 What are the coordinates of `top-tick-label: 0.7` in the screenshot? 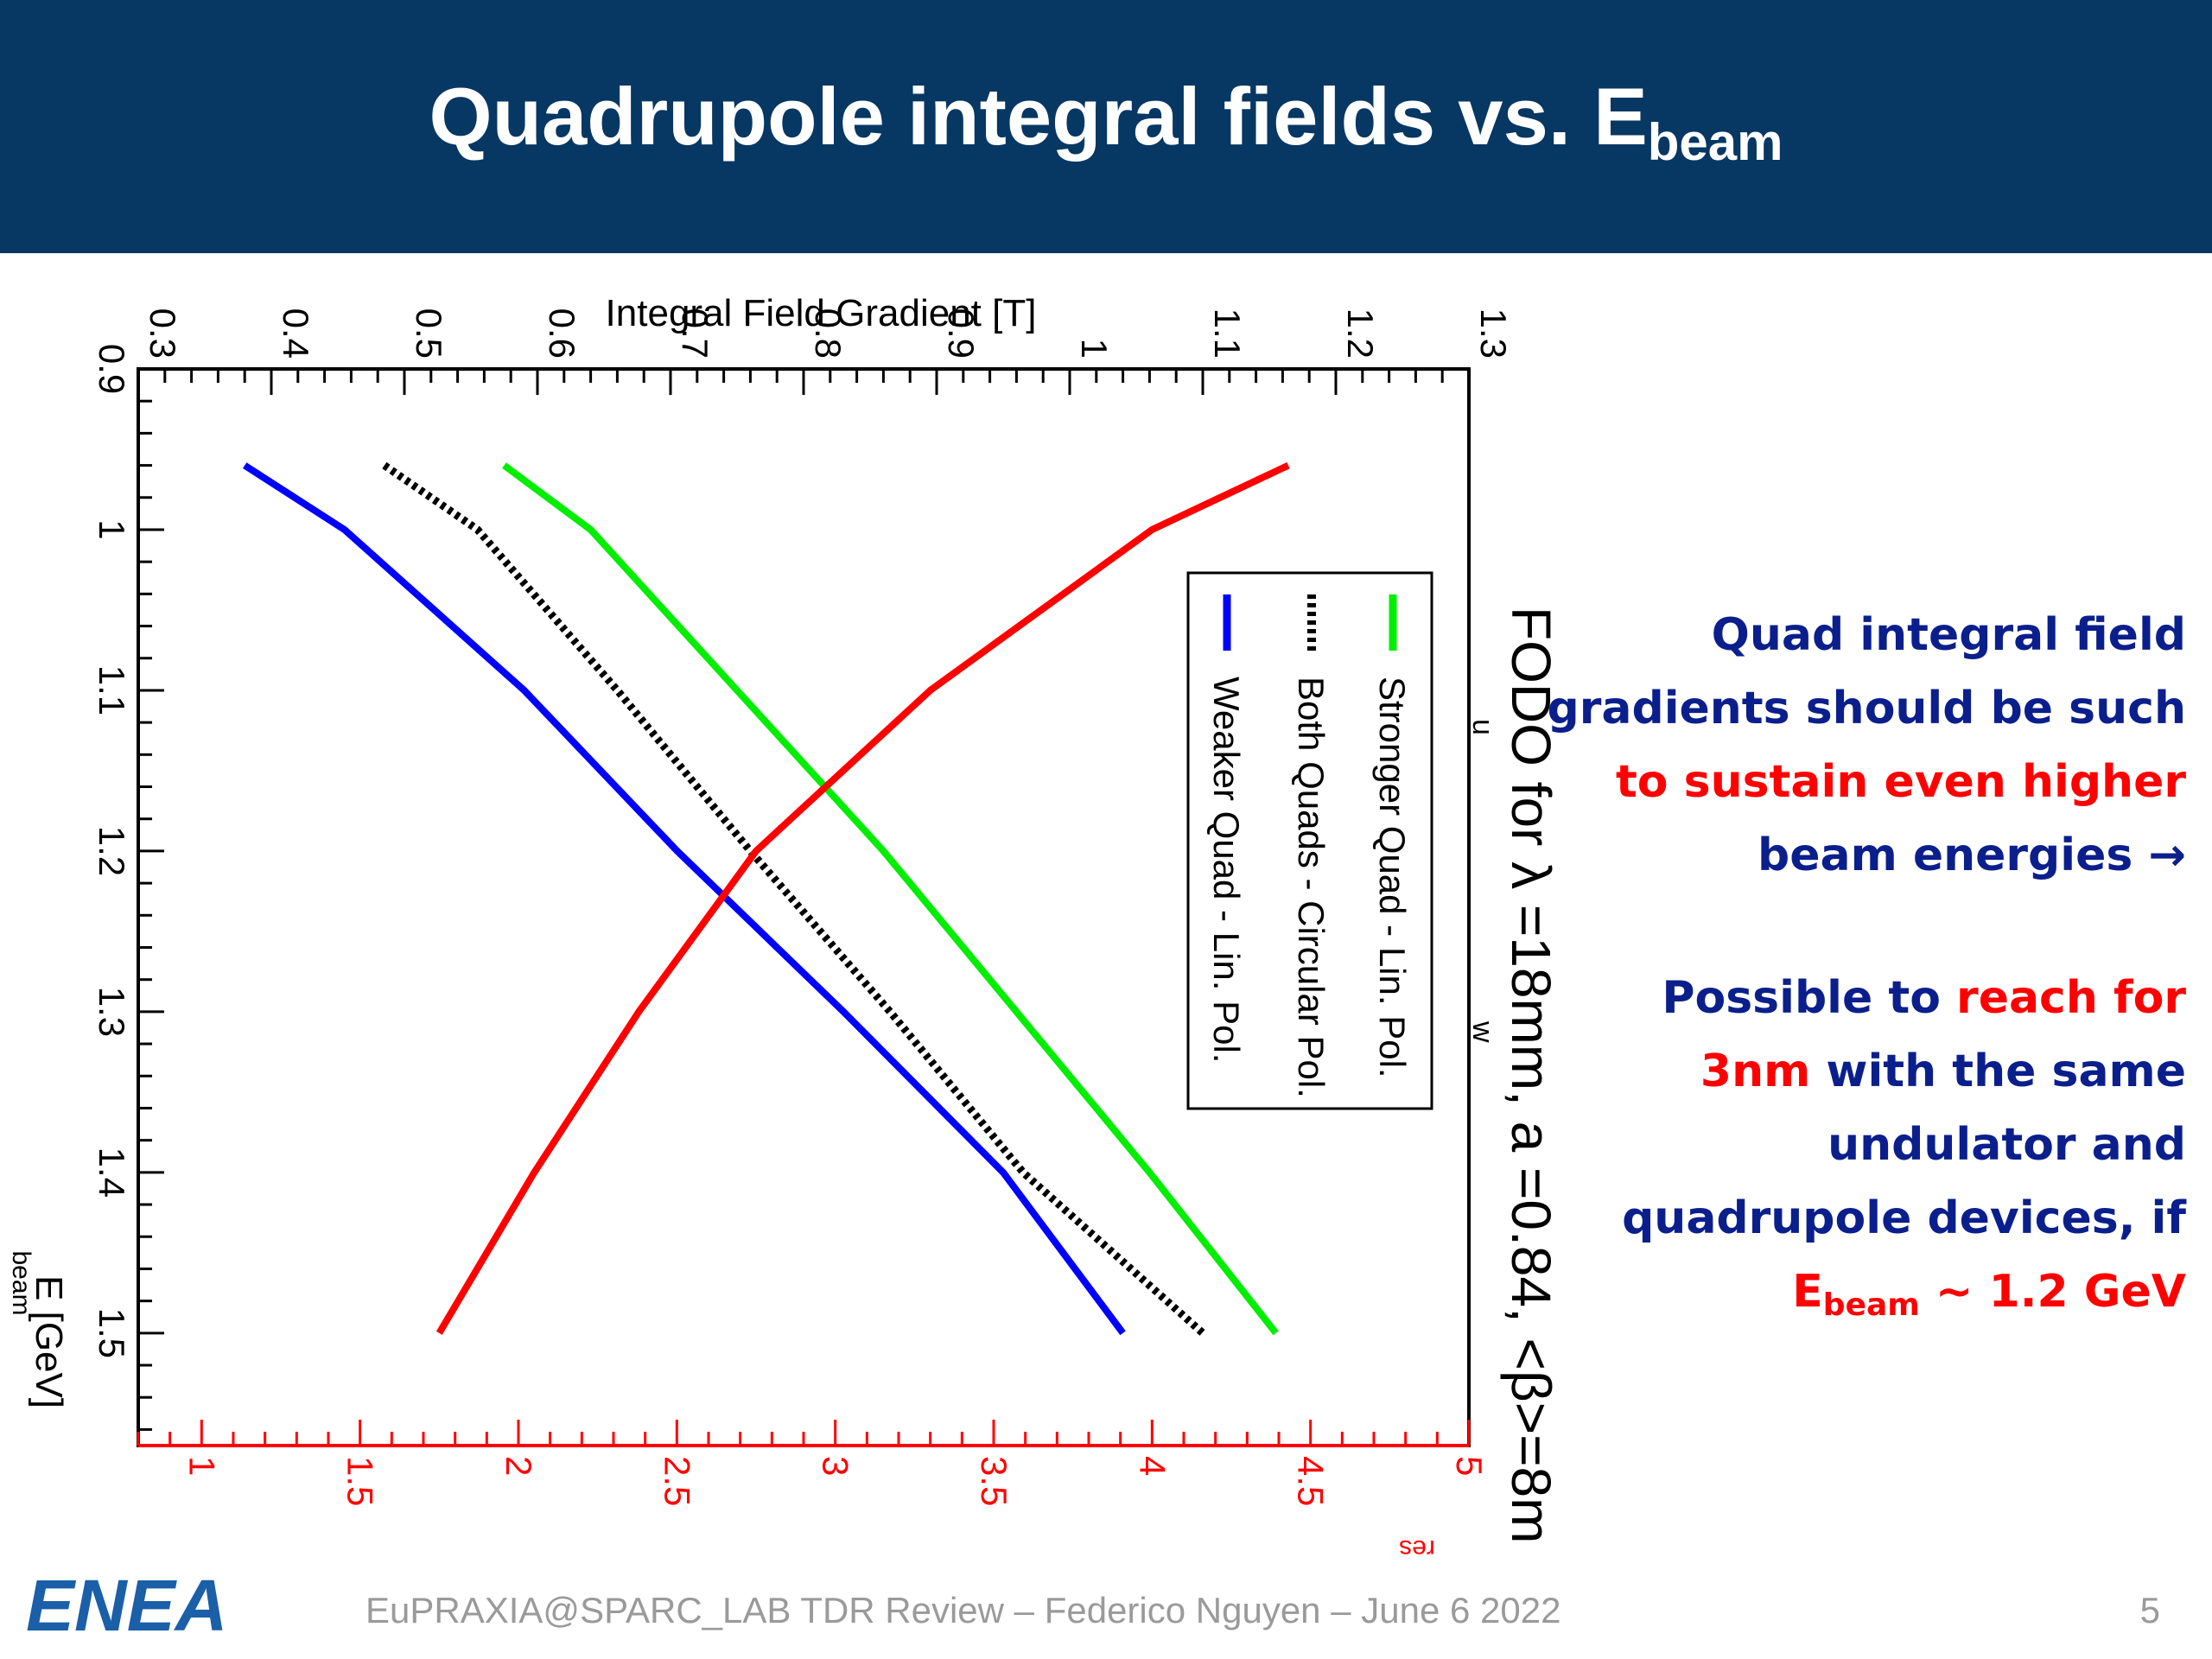 It's located at (695, 333).